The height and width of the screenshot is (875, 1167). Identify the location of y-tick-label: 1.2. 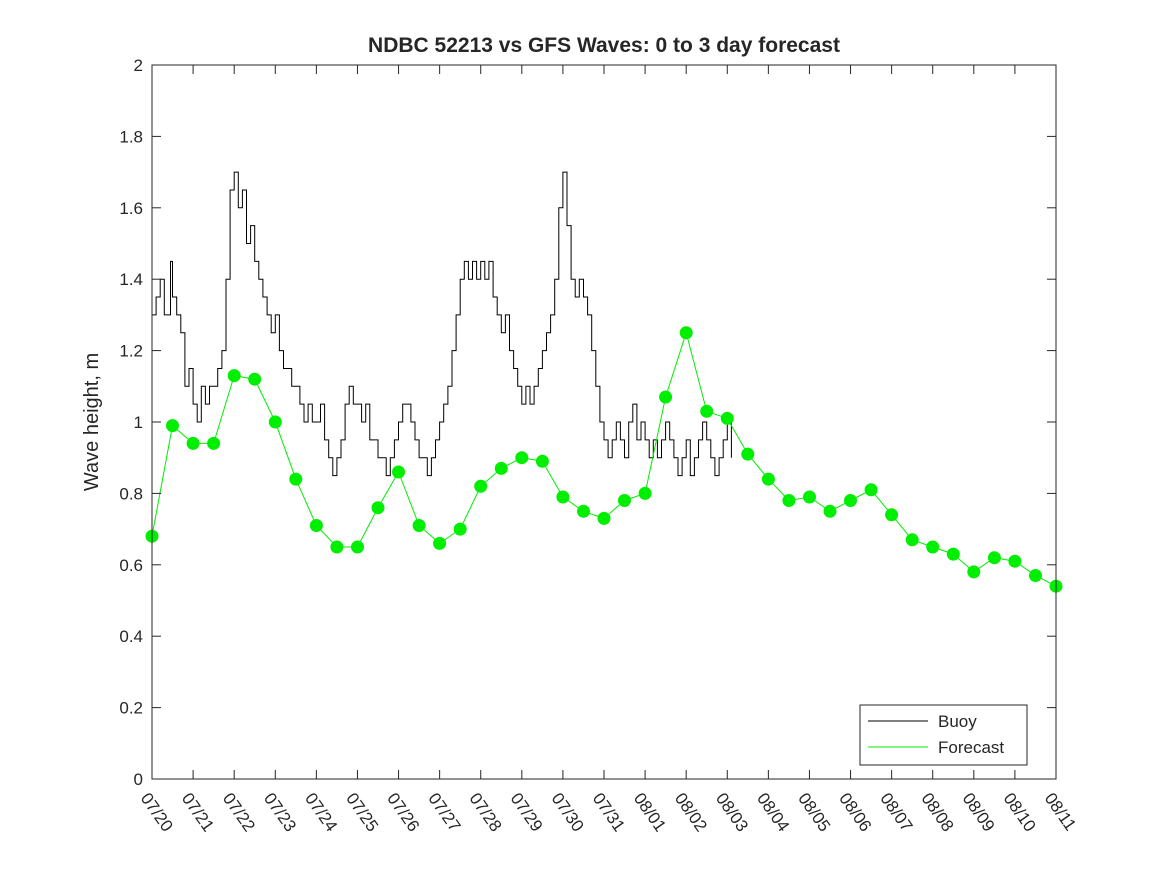
(131, 351).